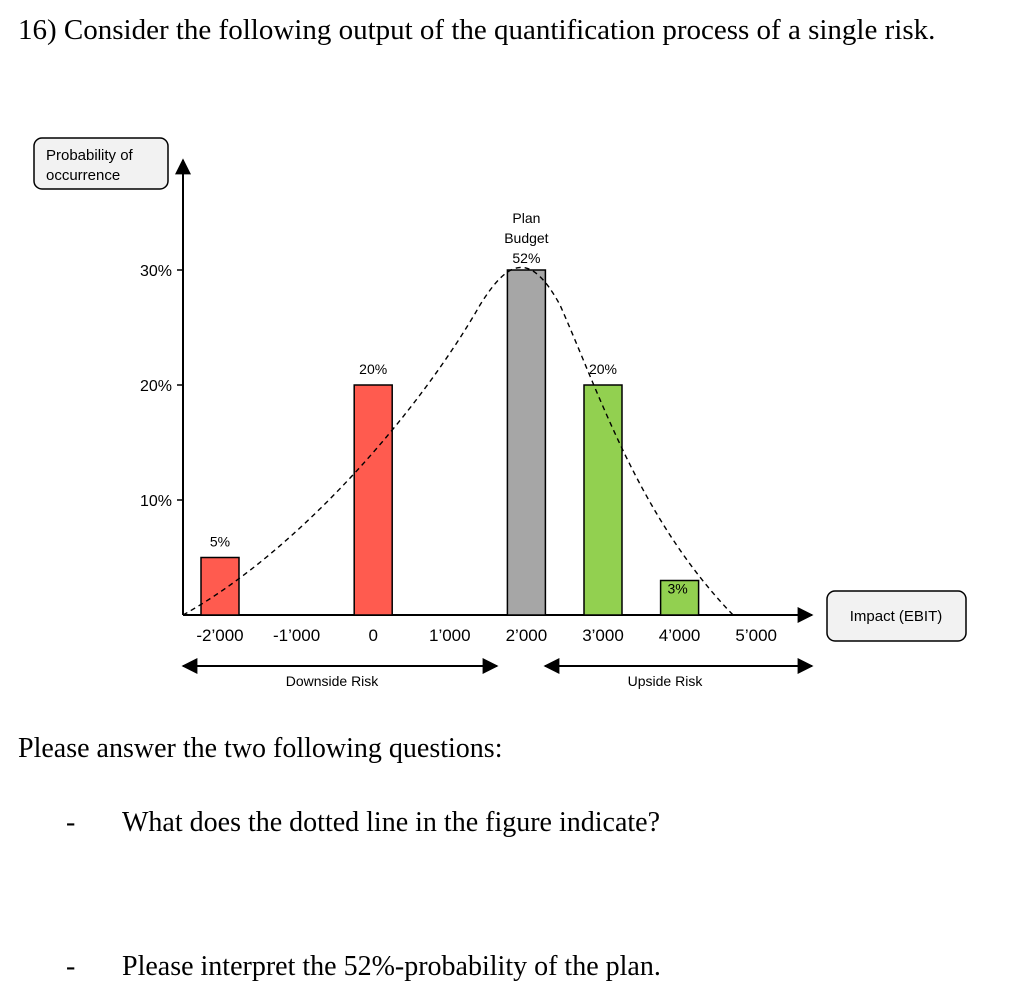 The width and height of the screenshot is (1024, 1001). Describe the element at coordinates (756, 635) in the screenshot. I see `x-tick-label: 5’000` at that location.